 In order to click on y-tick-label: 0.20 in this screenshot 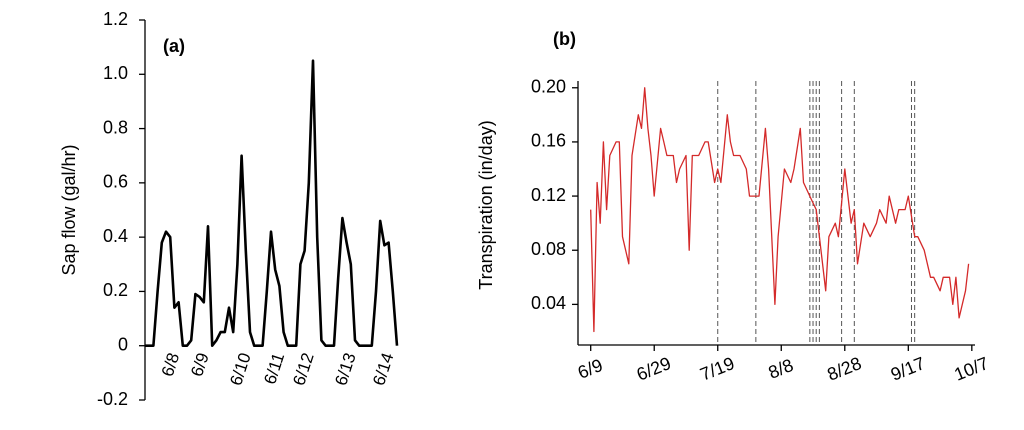, I will do `click(548, 87)`.